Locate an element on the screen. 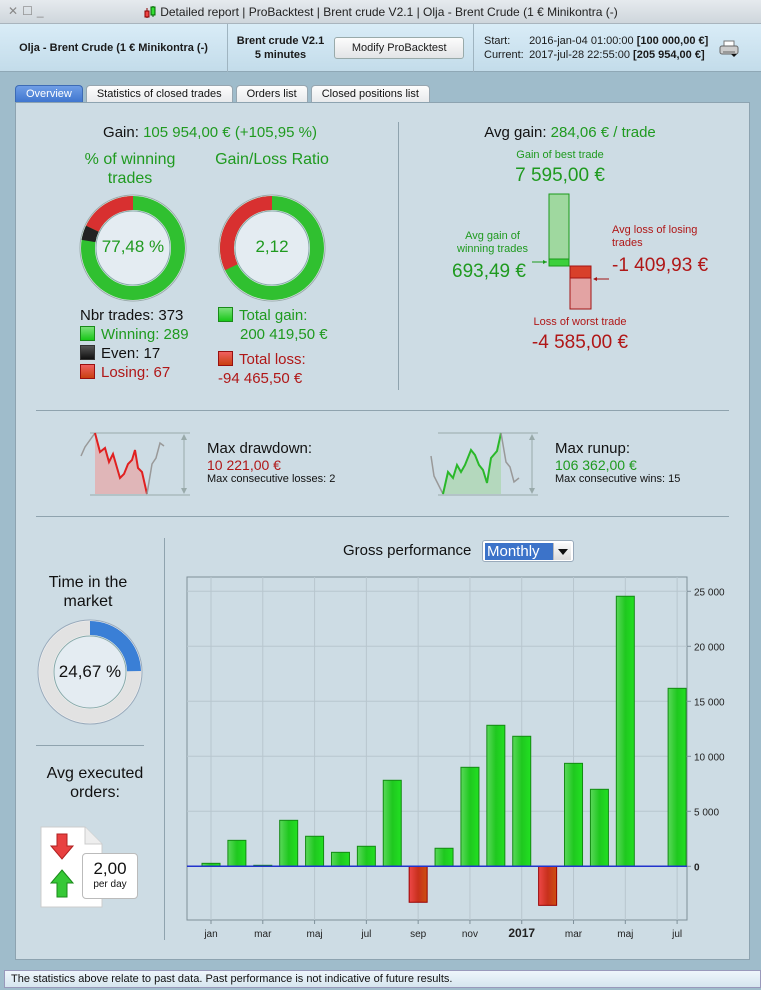 This screenshot has width=761, height=990. time-in-market-ring is located at coordinates (90, 672).